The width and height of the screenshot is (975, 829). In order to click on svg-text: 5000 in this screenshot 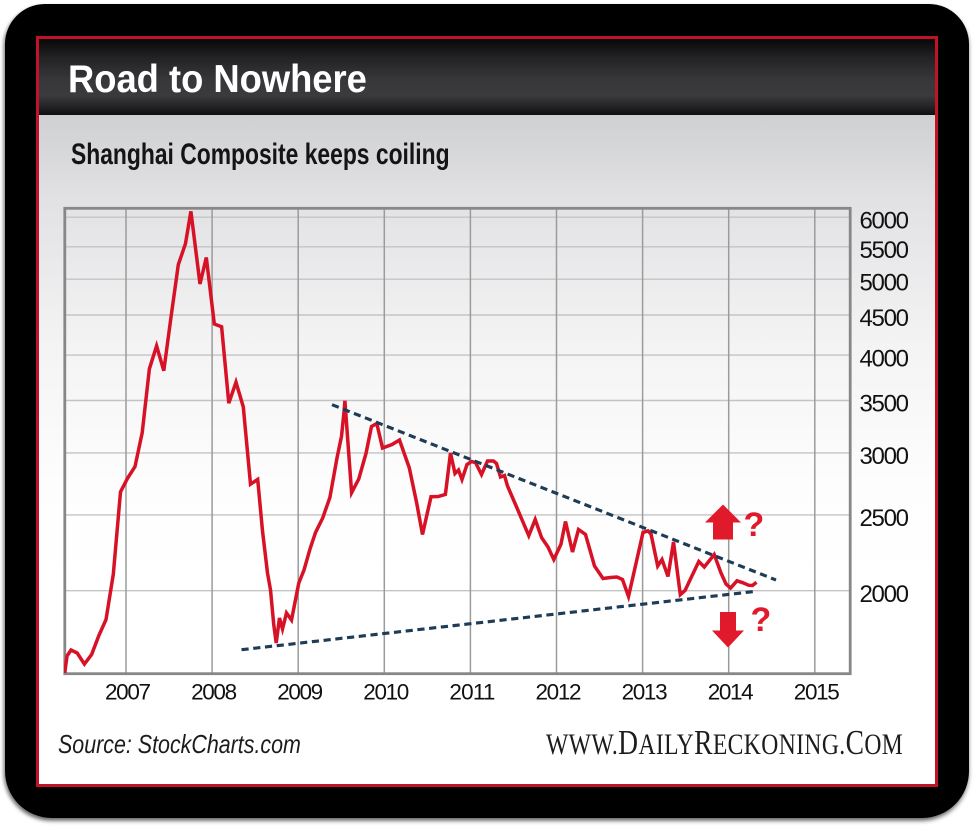, I will do `click(885, 282)`.